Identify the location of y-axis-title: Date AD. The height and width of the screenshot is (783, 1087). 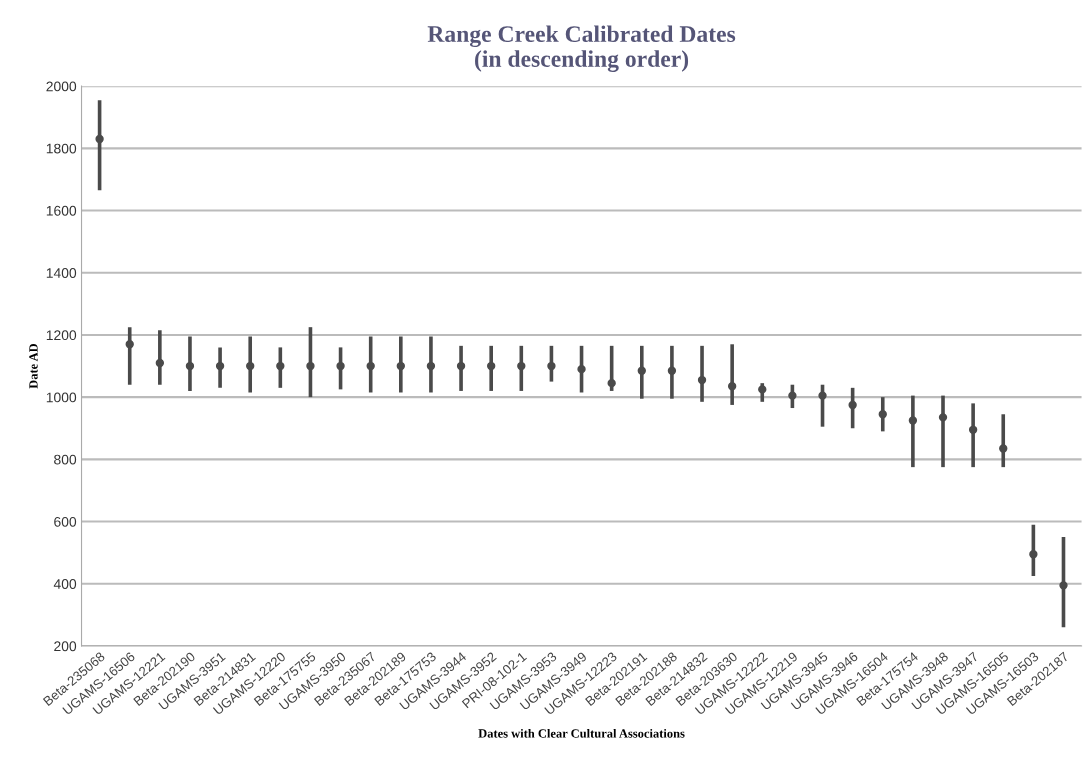
(33, 366).